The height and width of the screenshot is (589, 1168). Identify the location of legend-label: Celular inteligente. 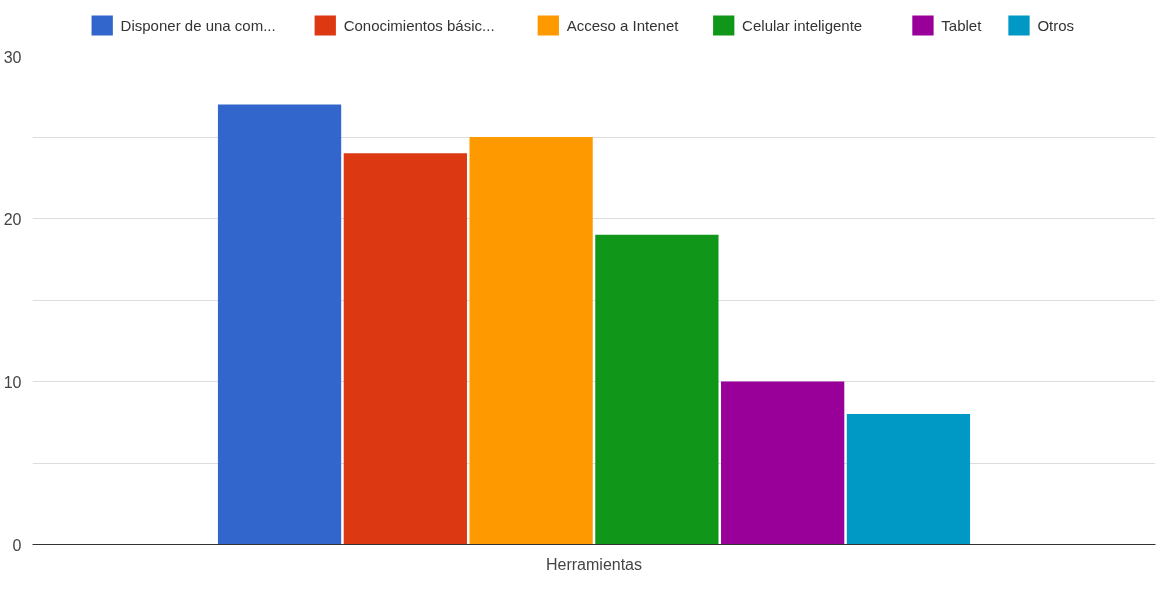
(802, 25).